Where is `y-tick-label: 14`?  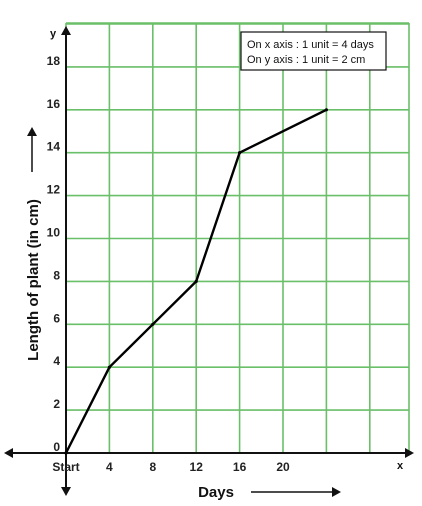 y-tick-label: 14 is located at coordinates (54, 147).